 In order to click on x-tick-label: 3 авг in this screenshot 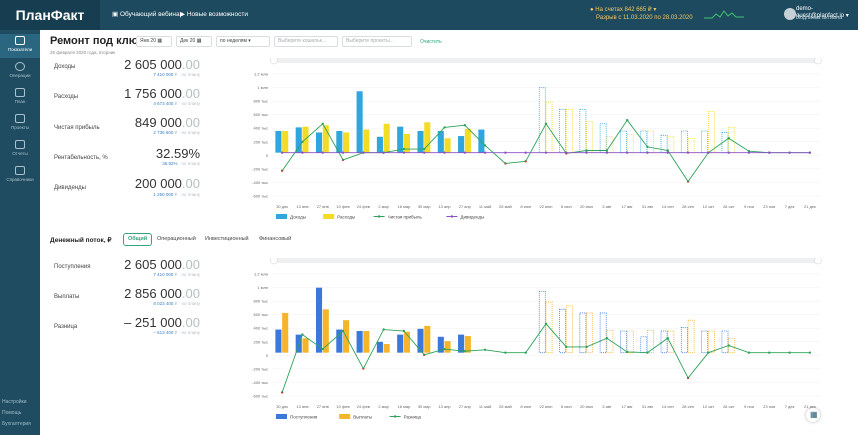, I will do `click(607, 206)`.